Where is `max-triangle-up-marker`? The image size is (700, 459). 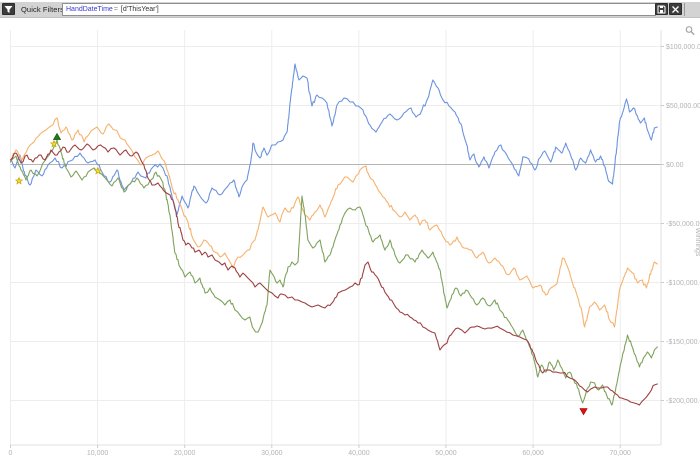
max-triangle-up-marker is located at coordinates (57, 136).